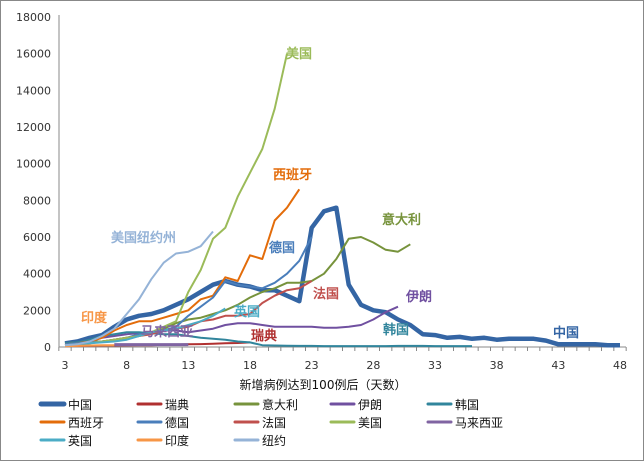 This screenshot has height=461, width=644. I want to click on series-label: 美国, so click(299, 54).